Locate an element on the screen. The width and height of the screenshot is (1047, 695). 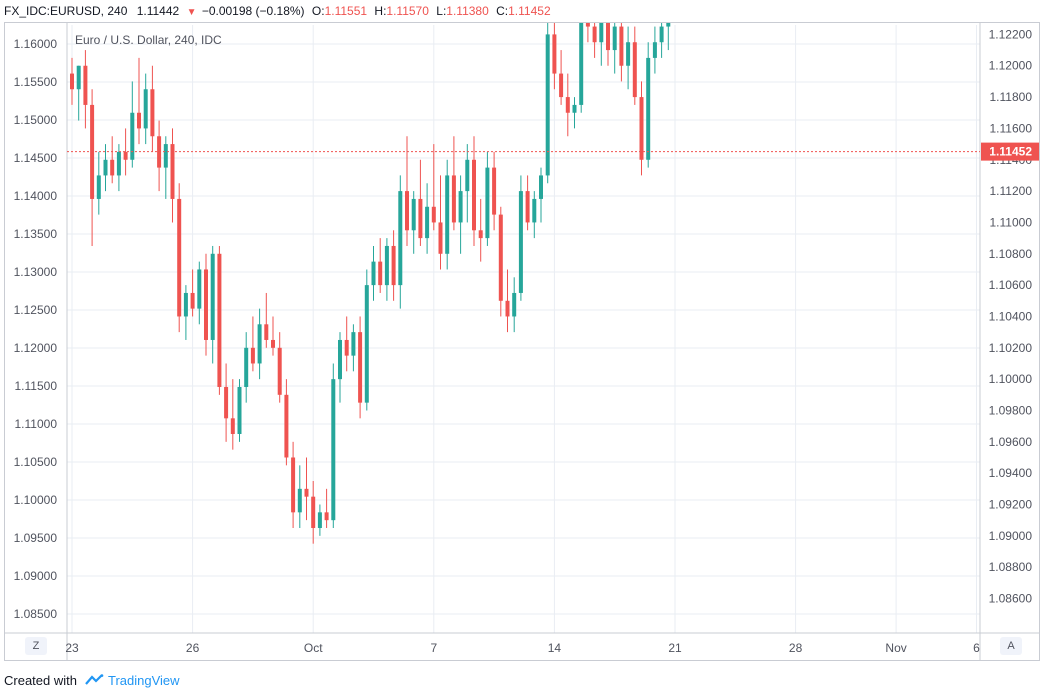
right-axis-tick-label: 1.11800 is located at coordinates (1011, 97).